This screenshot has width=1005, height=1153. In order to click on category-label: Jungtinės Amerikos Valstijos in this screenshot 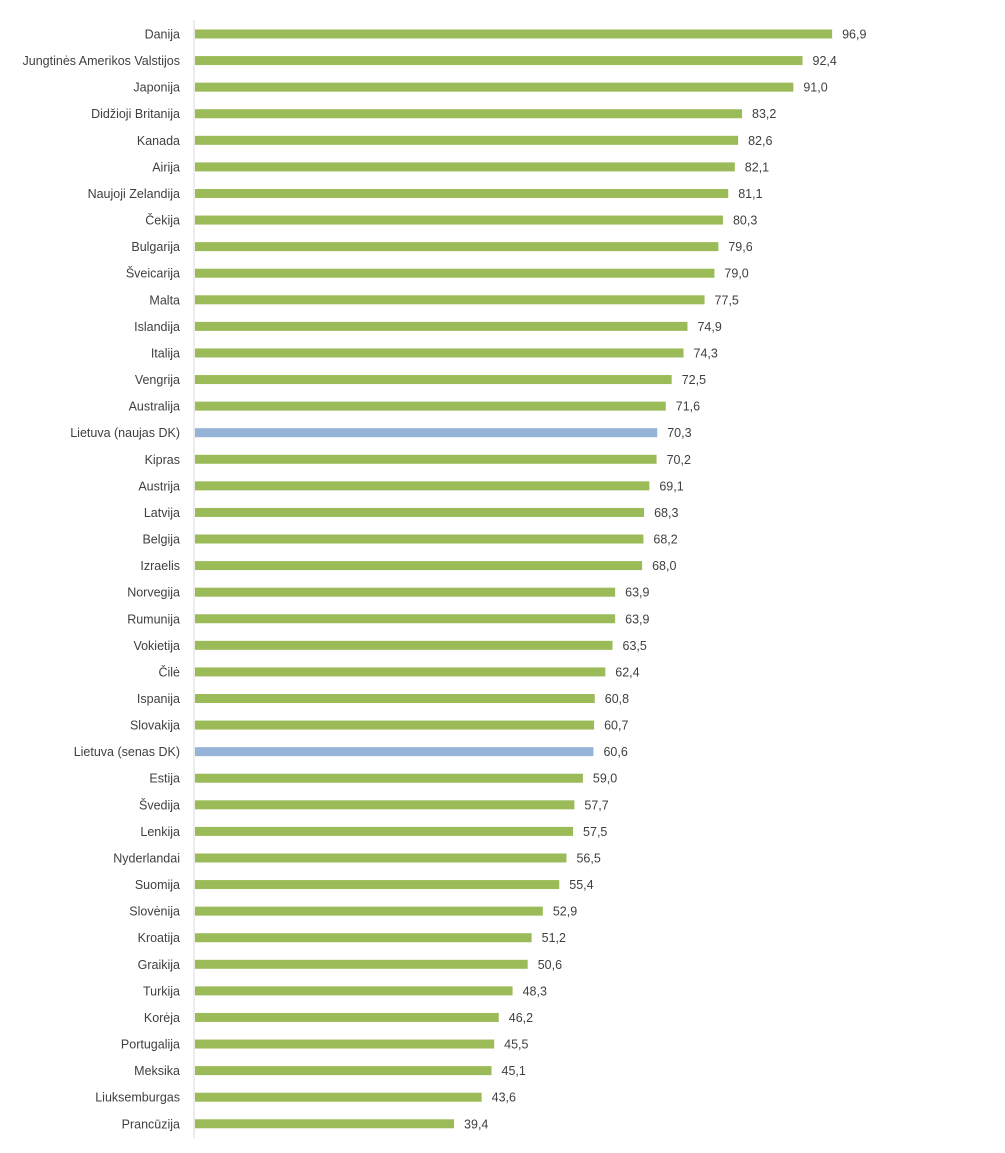, I will do `click(101, 61)`.